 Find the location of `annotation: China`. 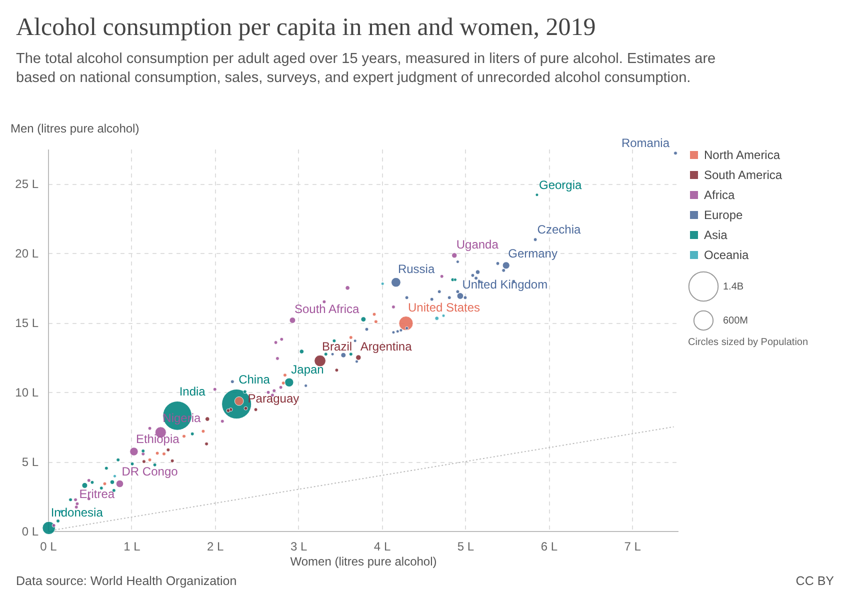

annotation: China is located at coordinates (254, 379).